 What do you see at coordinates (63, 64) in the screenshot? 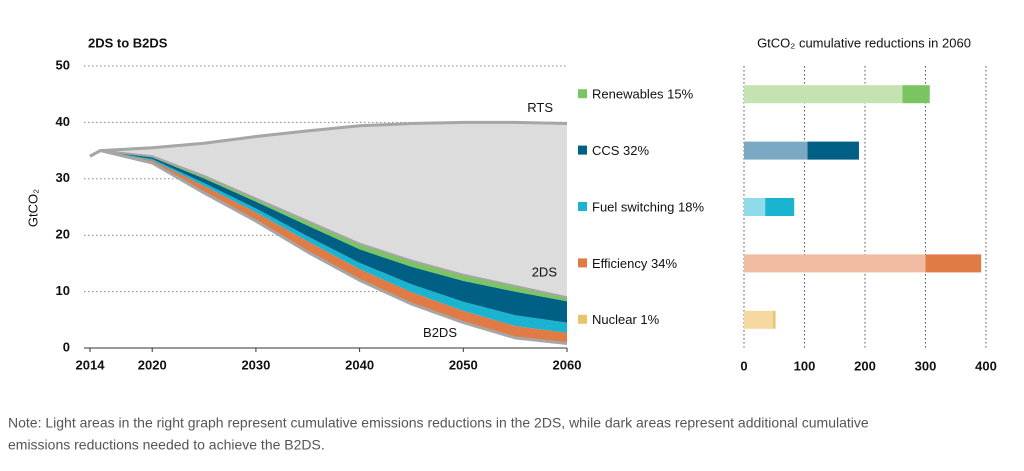
I see `y-tick-label: 50` at bounding box center [63, 64].